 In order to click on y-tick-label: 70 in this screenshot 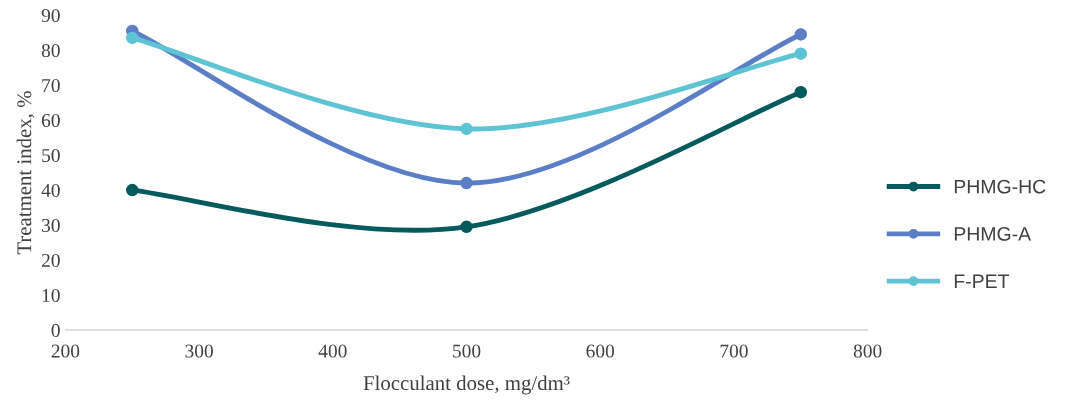, I will do `click(51, 85)`.